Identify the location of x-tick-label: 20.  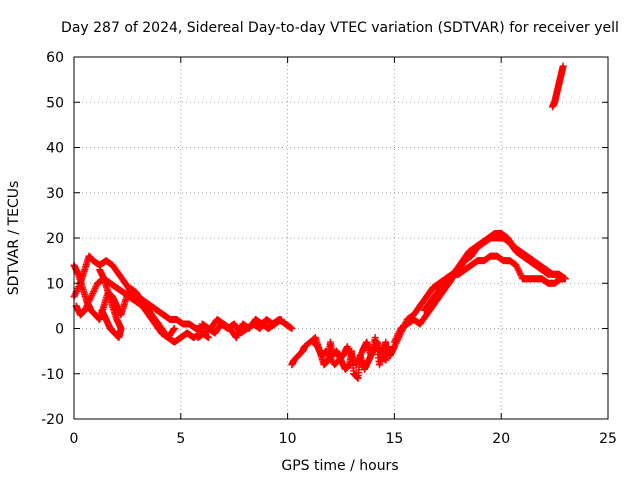
(501, 439).